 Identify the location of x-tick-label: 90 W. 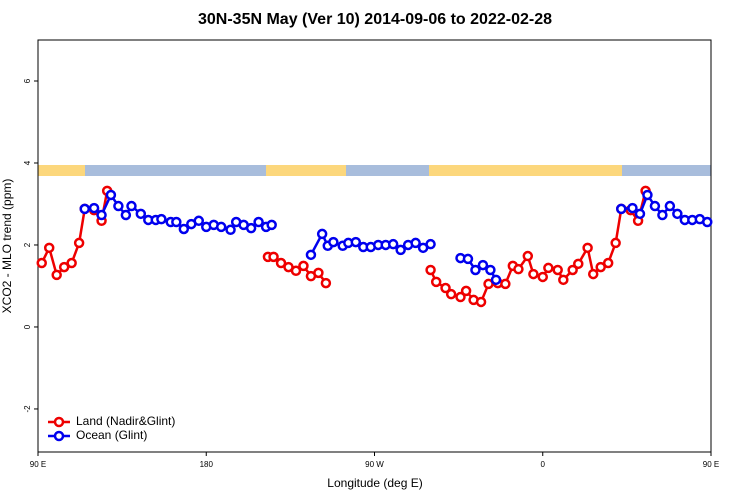
(374, 464).